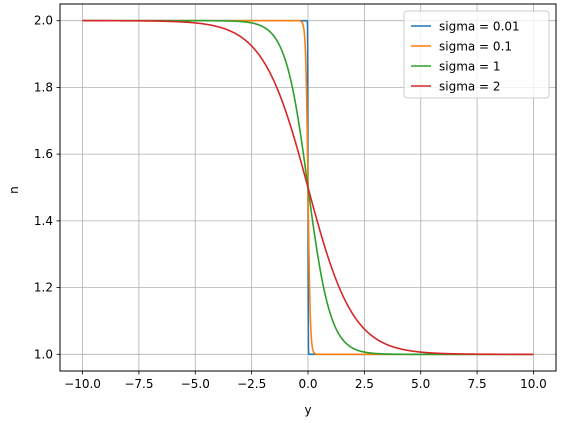 This screenshot has width=566, height=423. Describe the element at coordinates (251, 384) in the screenshot. I see `x-tick-label: −2.5` at that location.